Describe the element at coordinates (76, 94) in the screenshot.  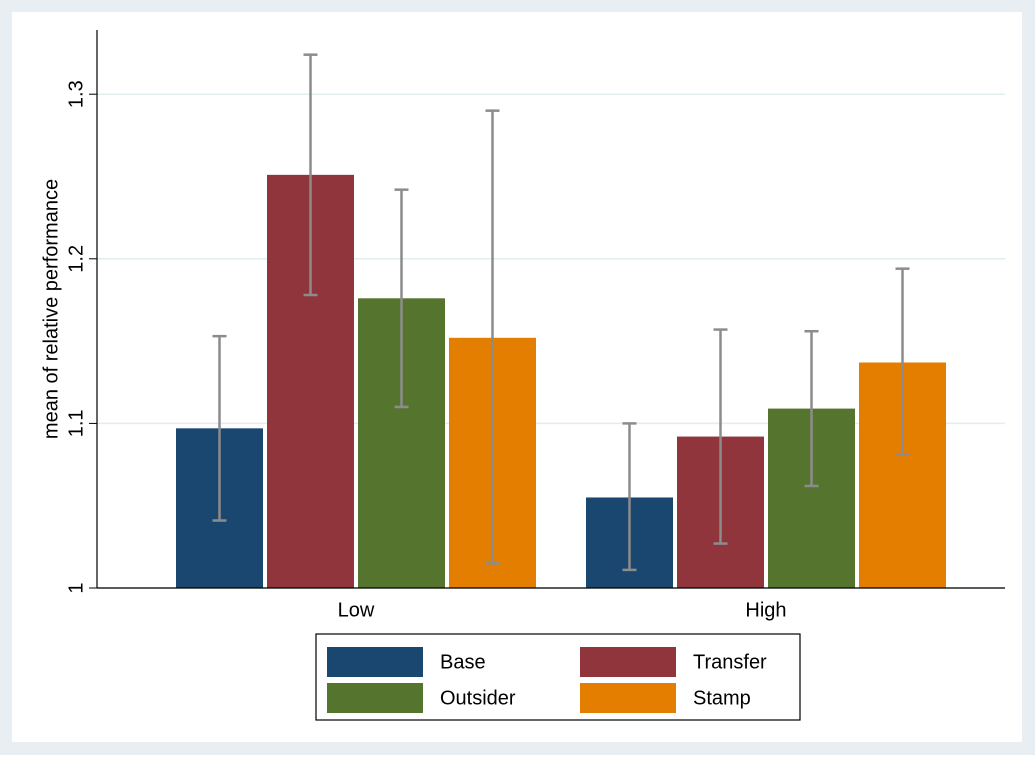
I see `y-tick-label: 1.3` at that location.